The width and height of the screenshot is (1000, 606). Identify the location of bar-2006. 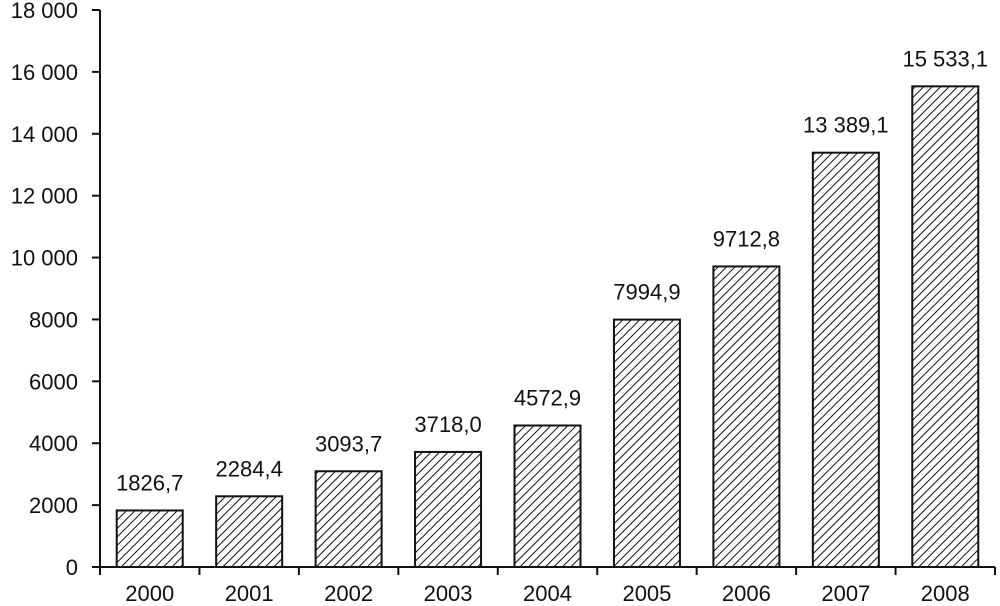
(746, 416).